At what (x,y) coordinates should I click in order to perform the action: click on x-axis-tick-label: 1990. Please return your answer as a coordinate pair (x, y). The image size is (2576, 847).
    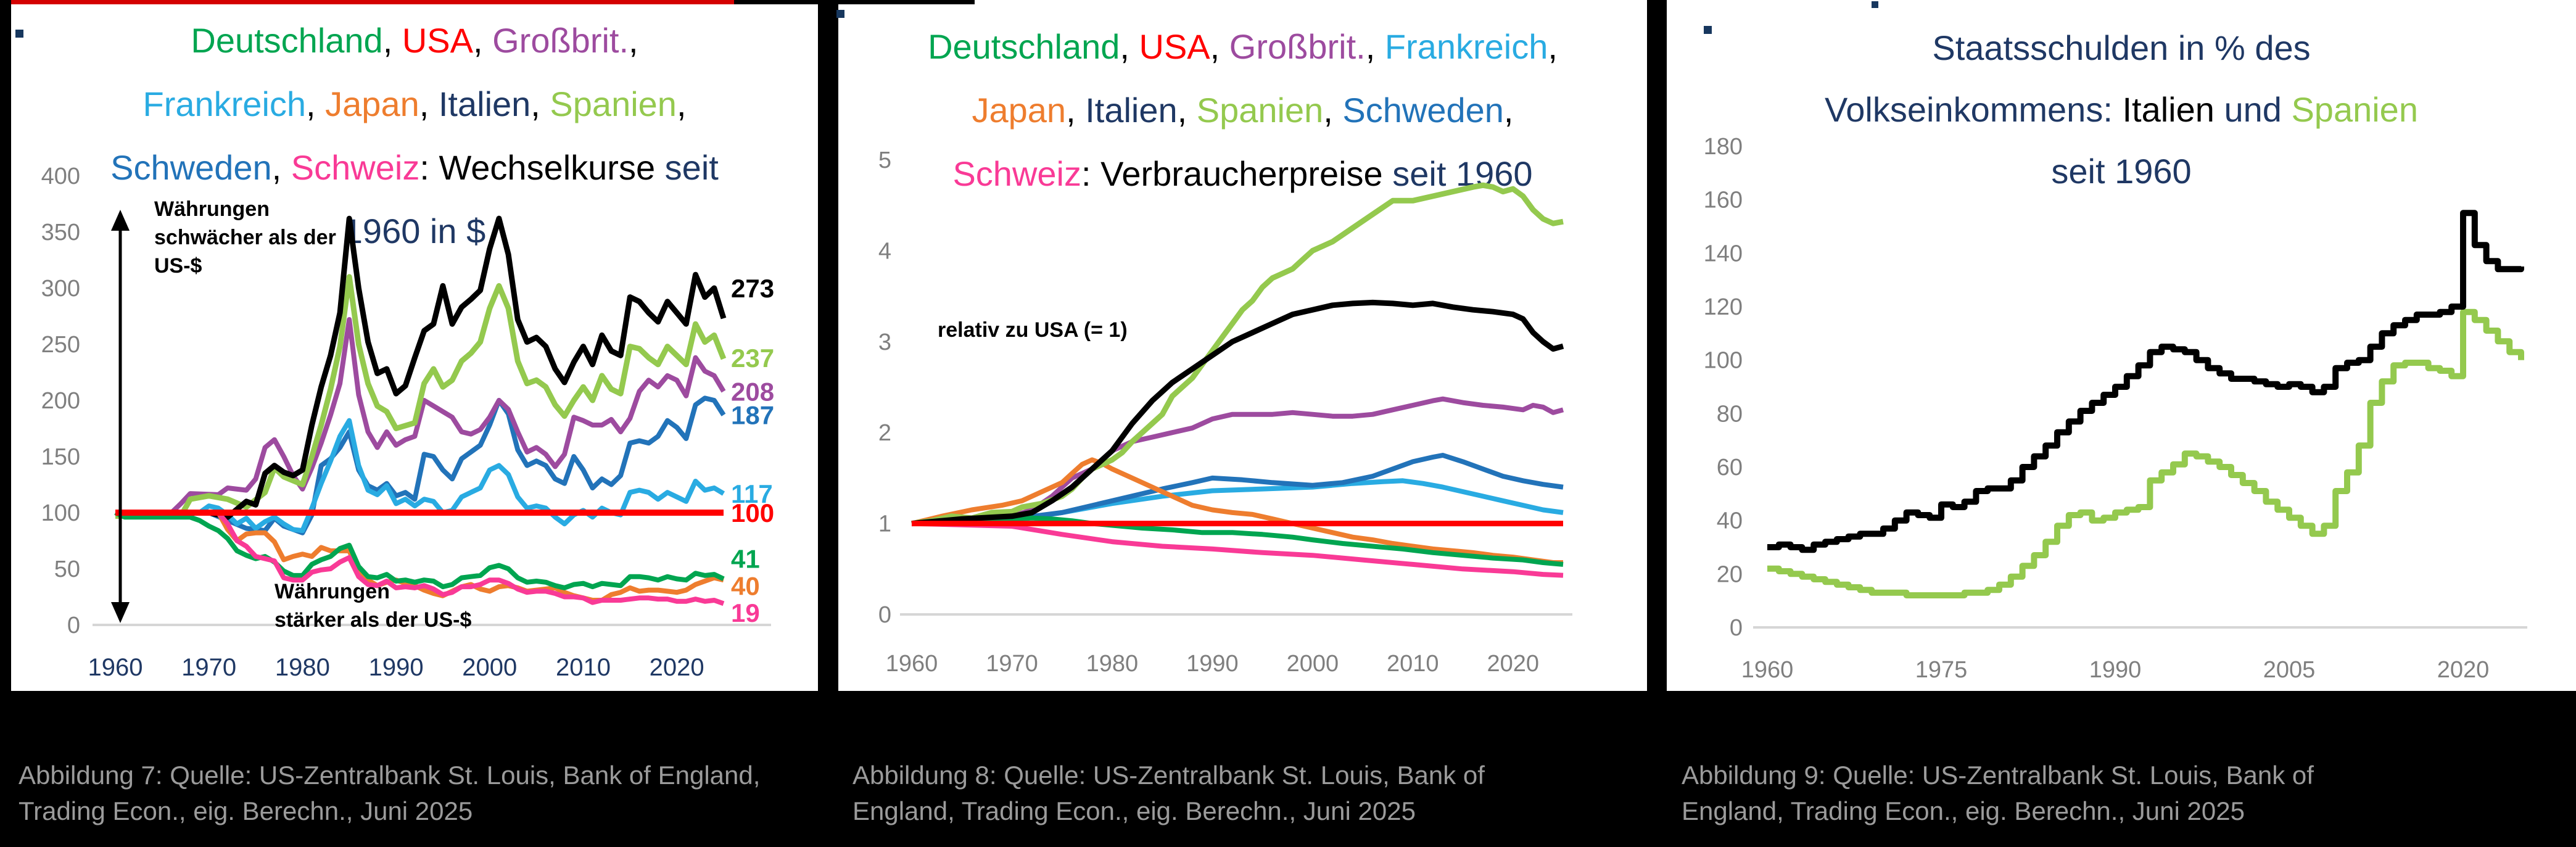
    Looking at the image, I should click on (2115, 670).